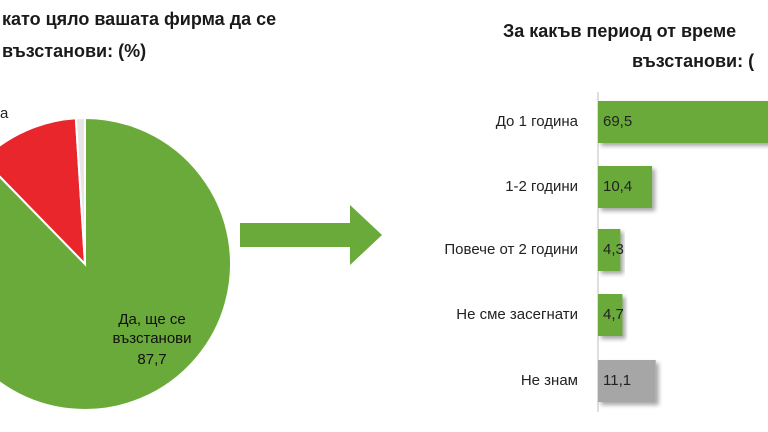 This screenshot has height=432, width=768. I want to click on value-label: 11,1, so click(617, 380).